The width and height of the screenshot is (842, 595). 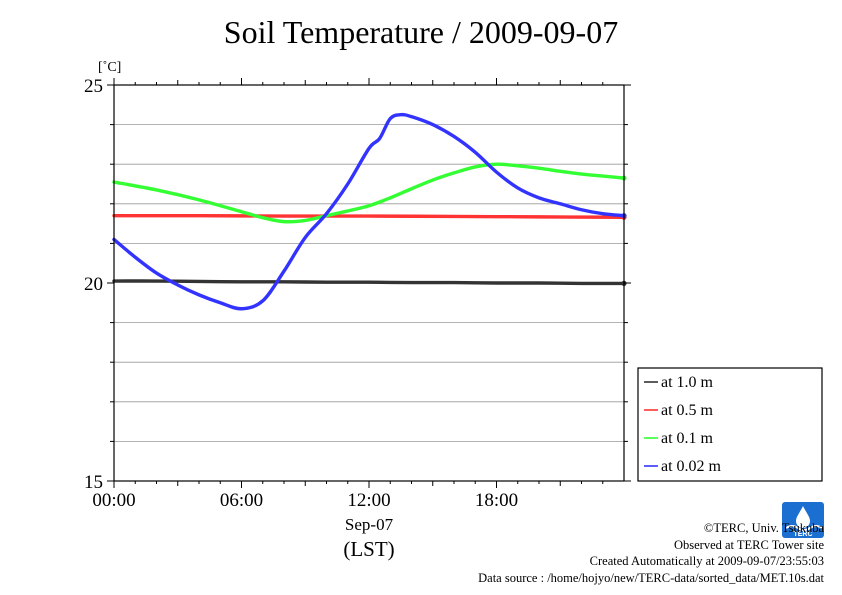 I want to click on terc-logo: TERC, so click(x=803, y=520).